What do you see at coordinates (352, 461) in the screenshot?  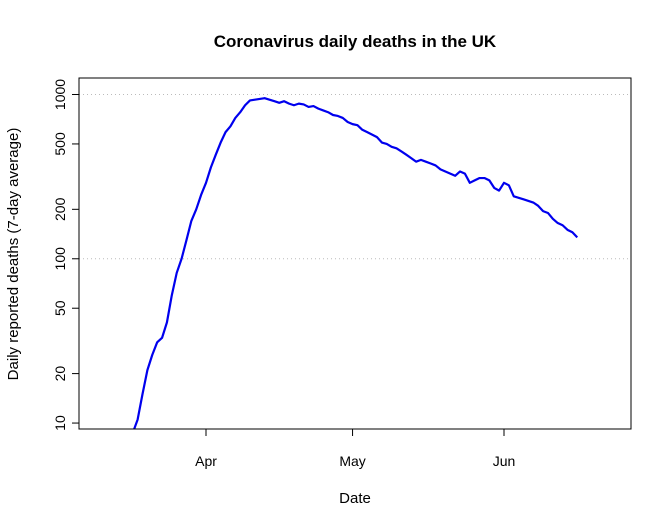 I see `x-tick-label: May` at bounding box center [352, 461].